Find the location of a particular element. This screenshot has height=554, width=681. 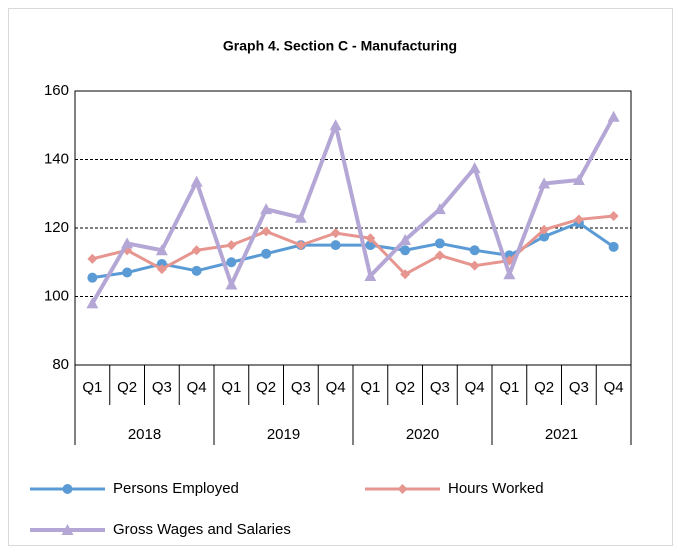

chart-title: Graph 4. Section C - Manufacturing is located at coordinates (340, 46).